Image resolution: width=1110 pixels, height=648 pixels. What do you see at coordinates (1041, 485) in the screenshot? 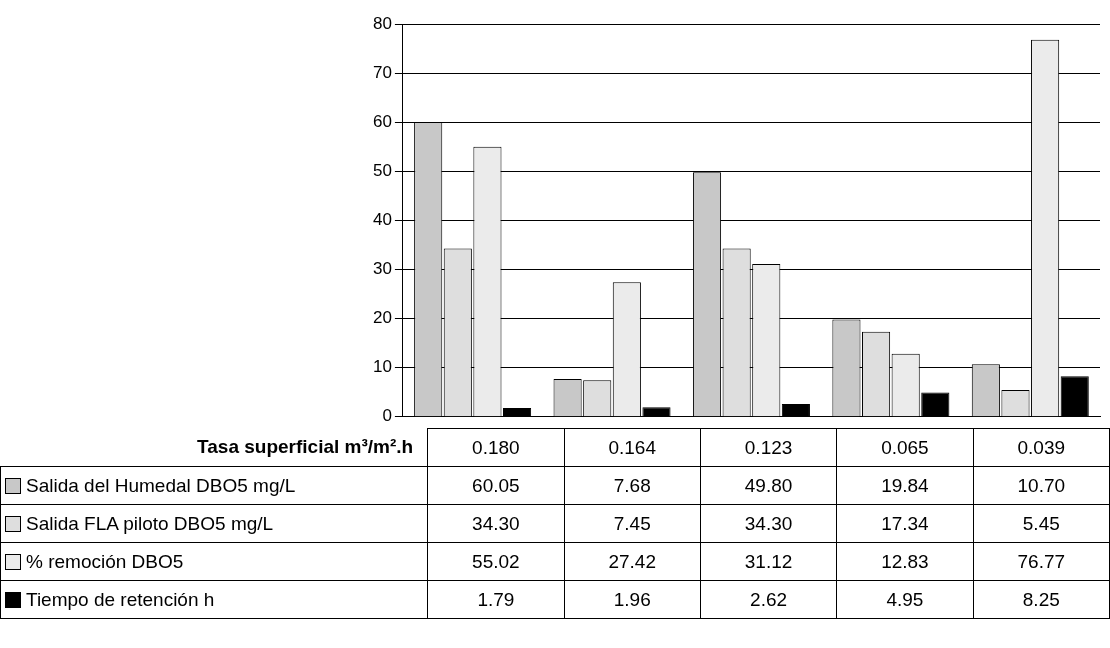
I see `data-label: 10.70` at bounding box center [1041, 485].